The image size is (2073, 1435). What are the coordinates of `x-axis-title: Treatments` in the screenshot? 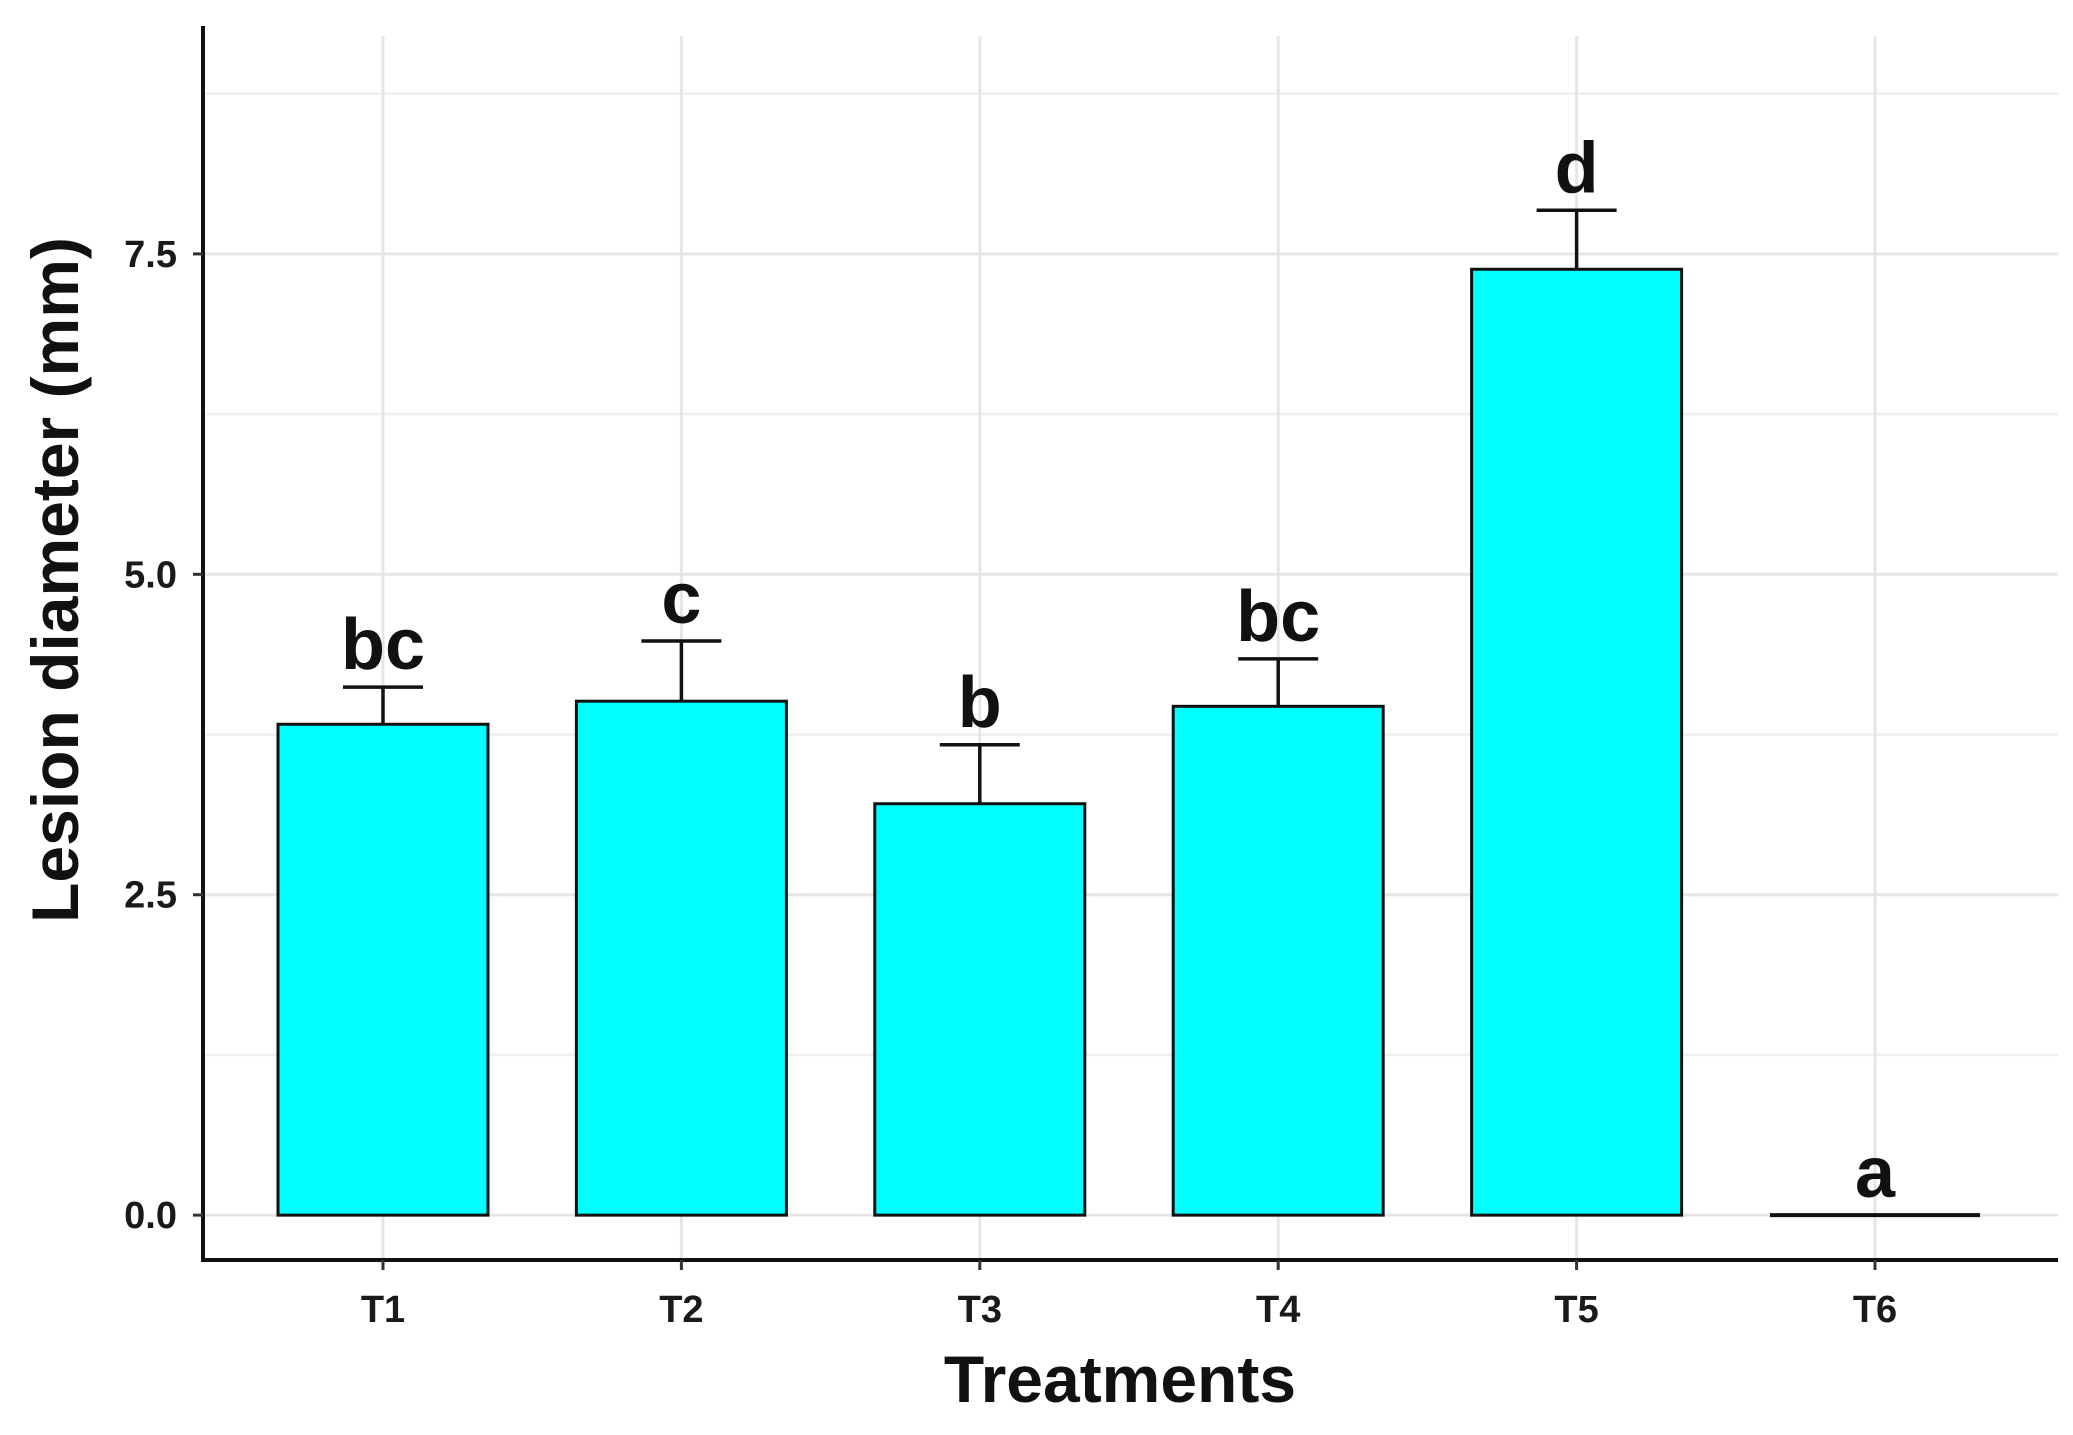 It's located at (1120, 1379).